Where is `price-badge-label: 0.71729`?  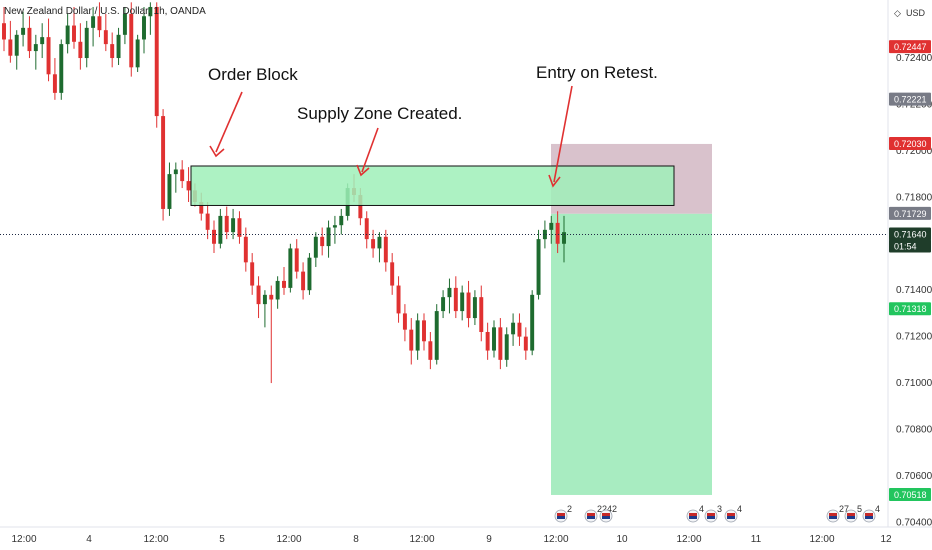 price-badge-label: 0.71729 is located at coordinates (910, 214).